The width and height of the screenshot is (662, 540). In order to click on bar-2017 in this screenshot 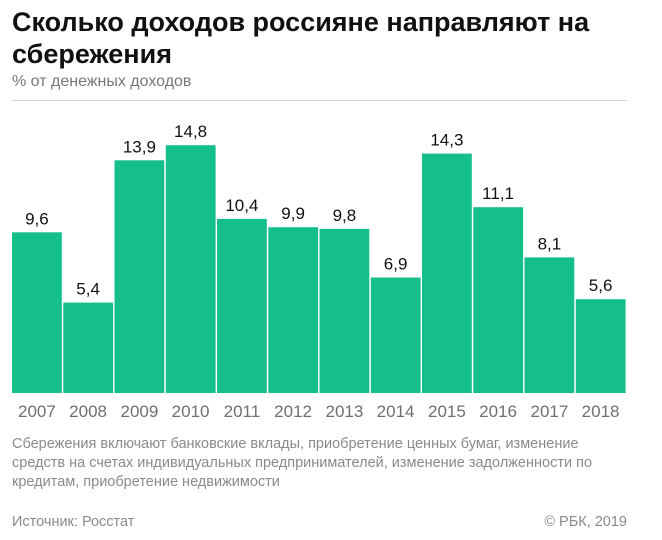, I will do `click(549, 325)`.